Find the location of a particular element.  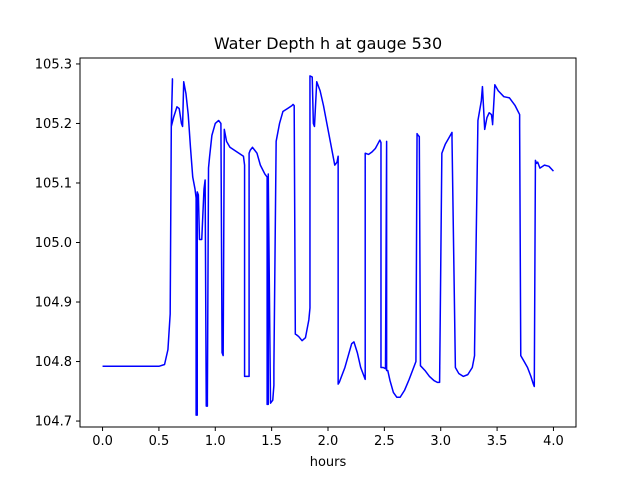

x-tick-label: 2.5 is located at coordinates (384, 441).